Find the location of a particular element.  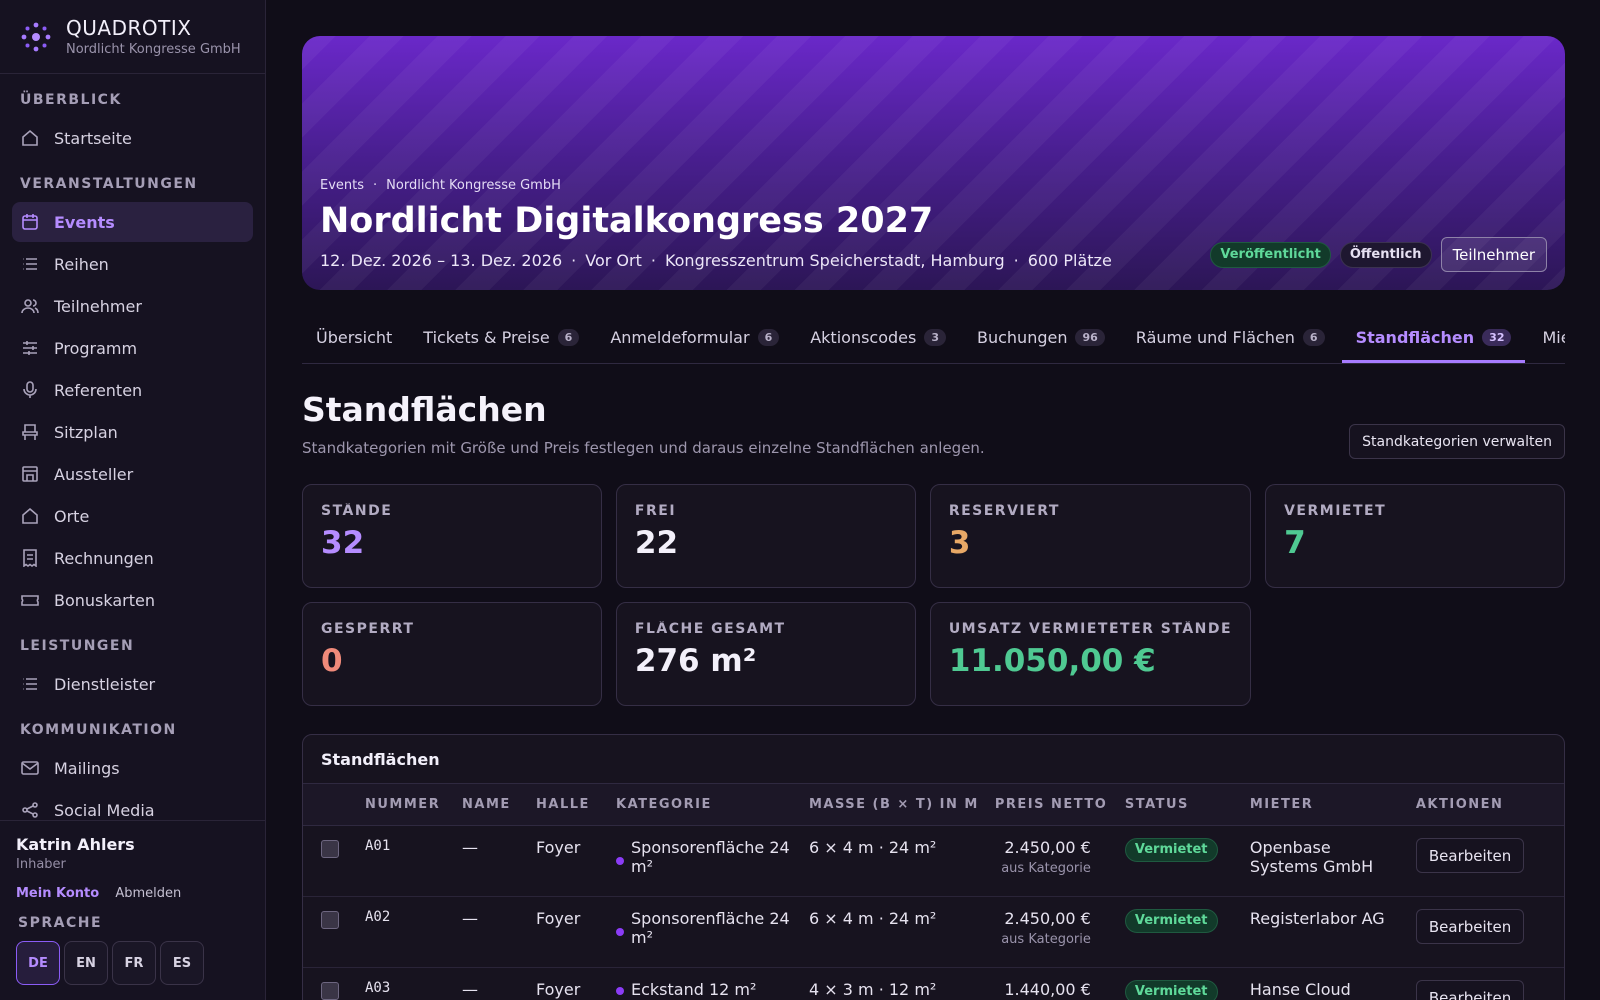

stat-value: 11.050,00 € is located at coordinates (1052, 661).